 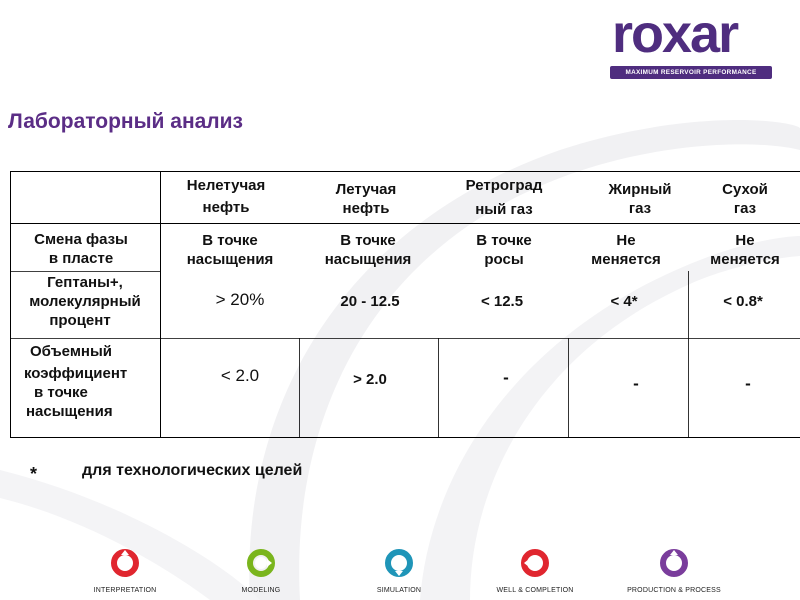 What do you see at coordinates (125, 590) in the screenshot?
I see `footer-label: INTERPRETATION` at bounding box center [125, 590].